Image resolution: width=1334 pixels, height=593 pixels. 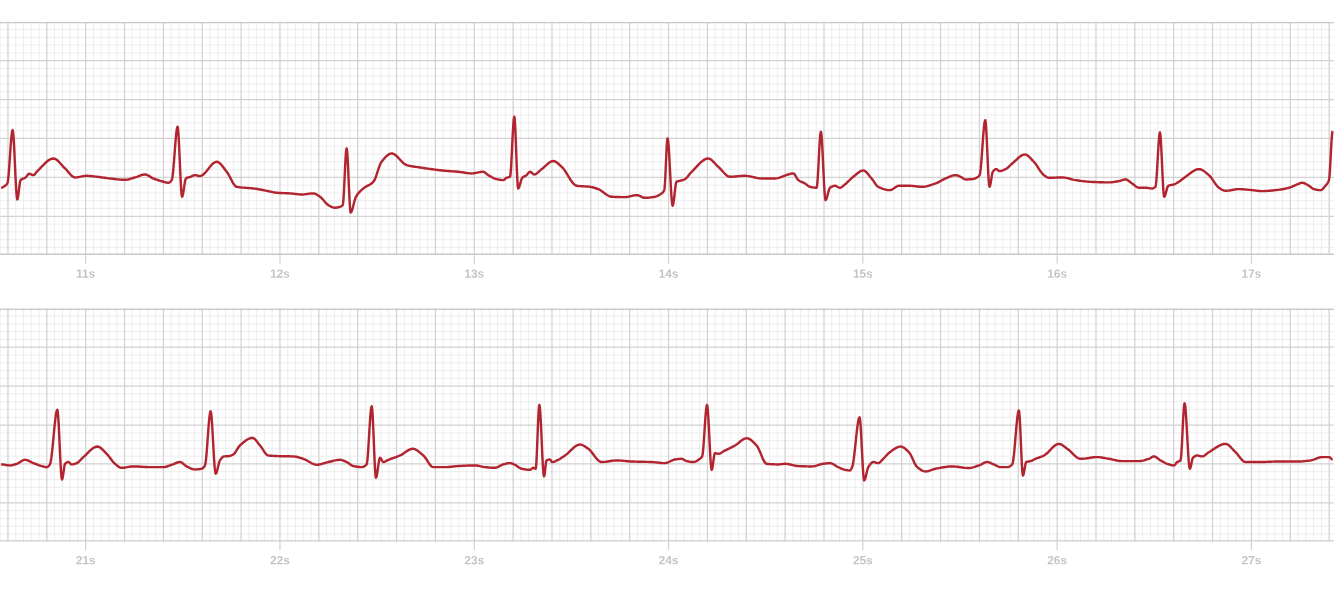 What do you see at coordinates (1057, 560) in the screenshot?
I see `x-tick-label: 26s` at bounding box center [1057, 560].